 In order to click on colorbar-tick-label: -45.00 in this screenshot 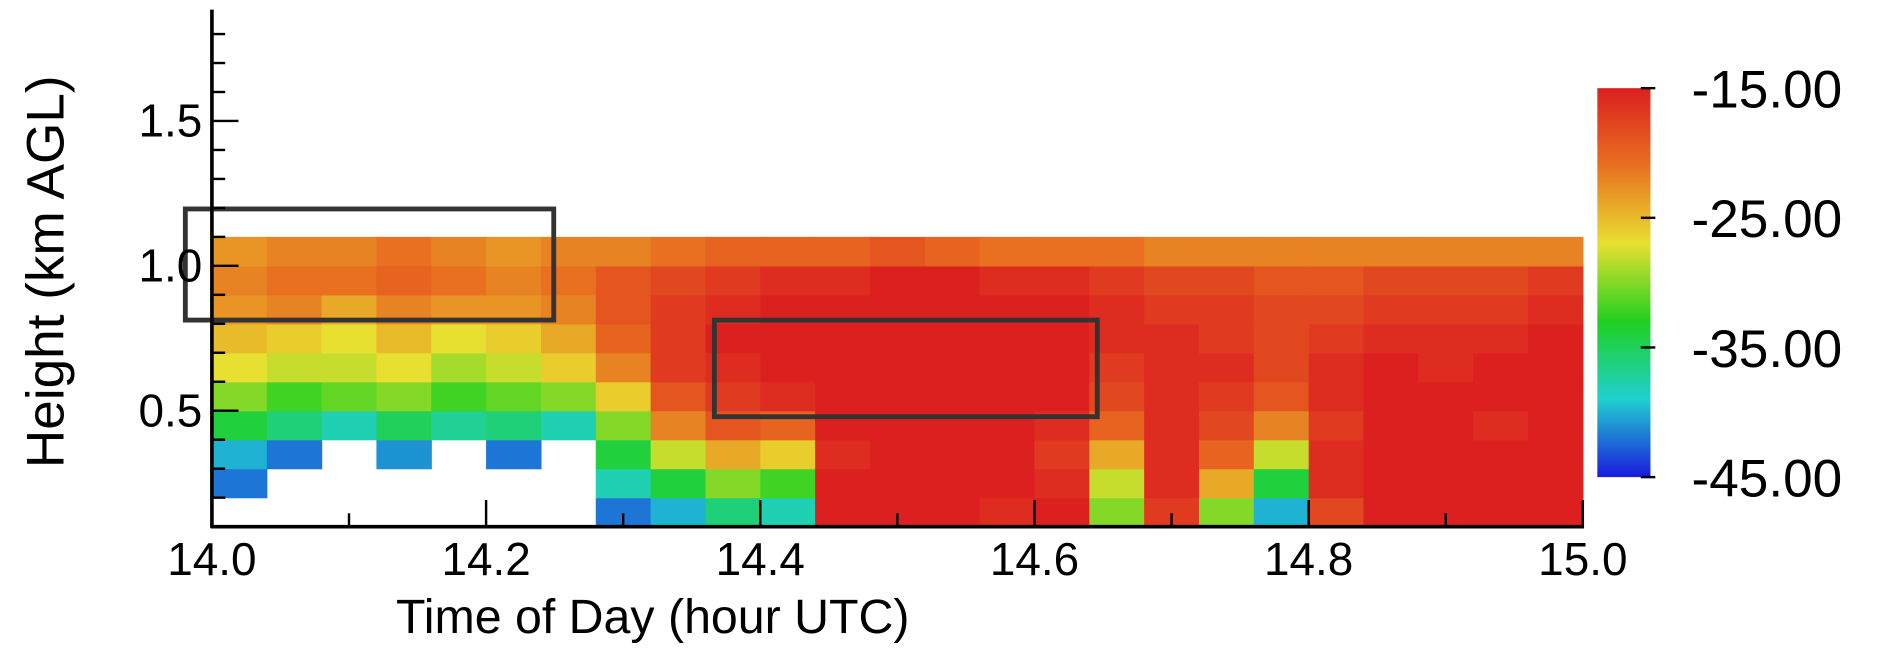, I will do `click(1767, 478)`.